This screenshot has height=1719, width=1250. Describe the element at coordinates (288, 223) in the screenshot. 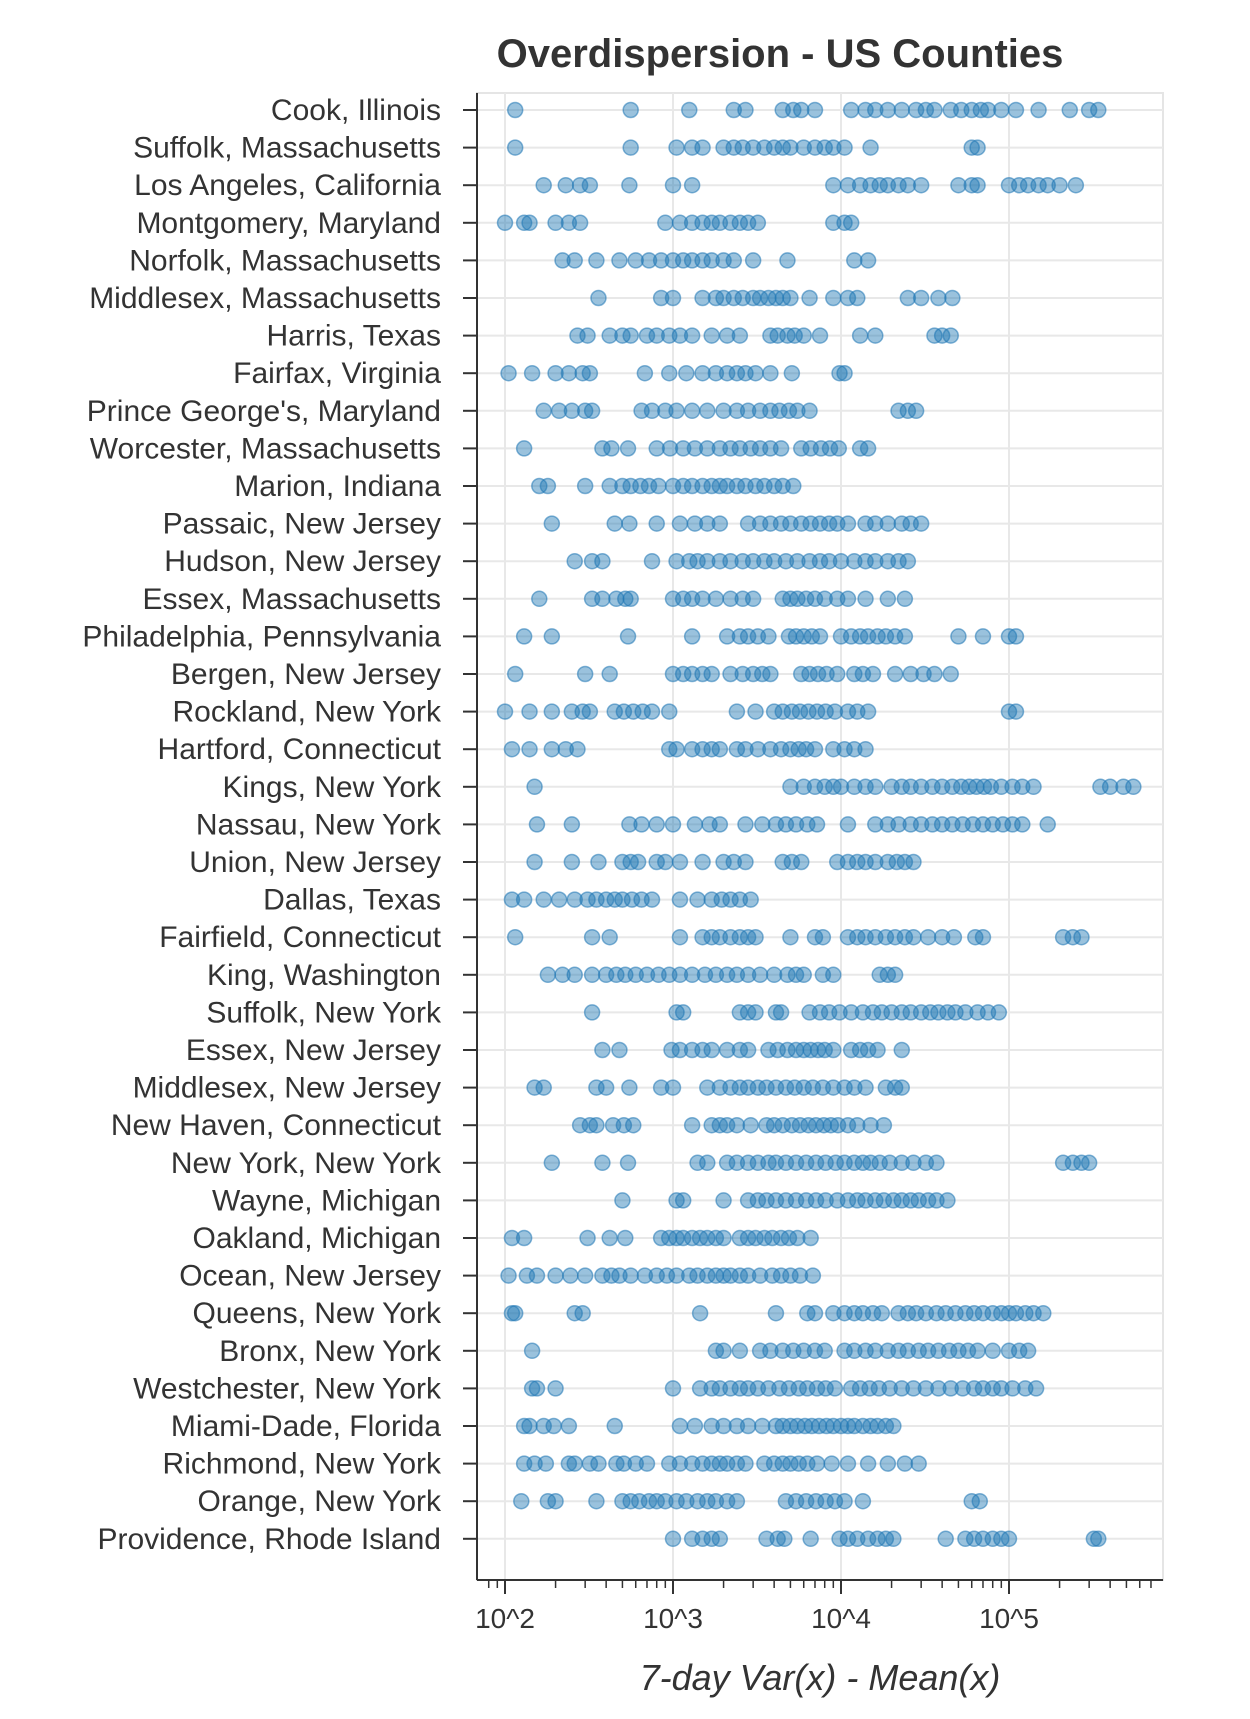

I see `county-label: Montgomery, Maryland` at that location.